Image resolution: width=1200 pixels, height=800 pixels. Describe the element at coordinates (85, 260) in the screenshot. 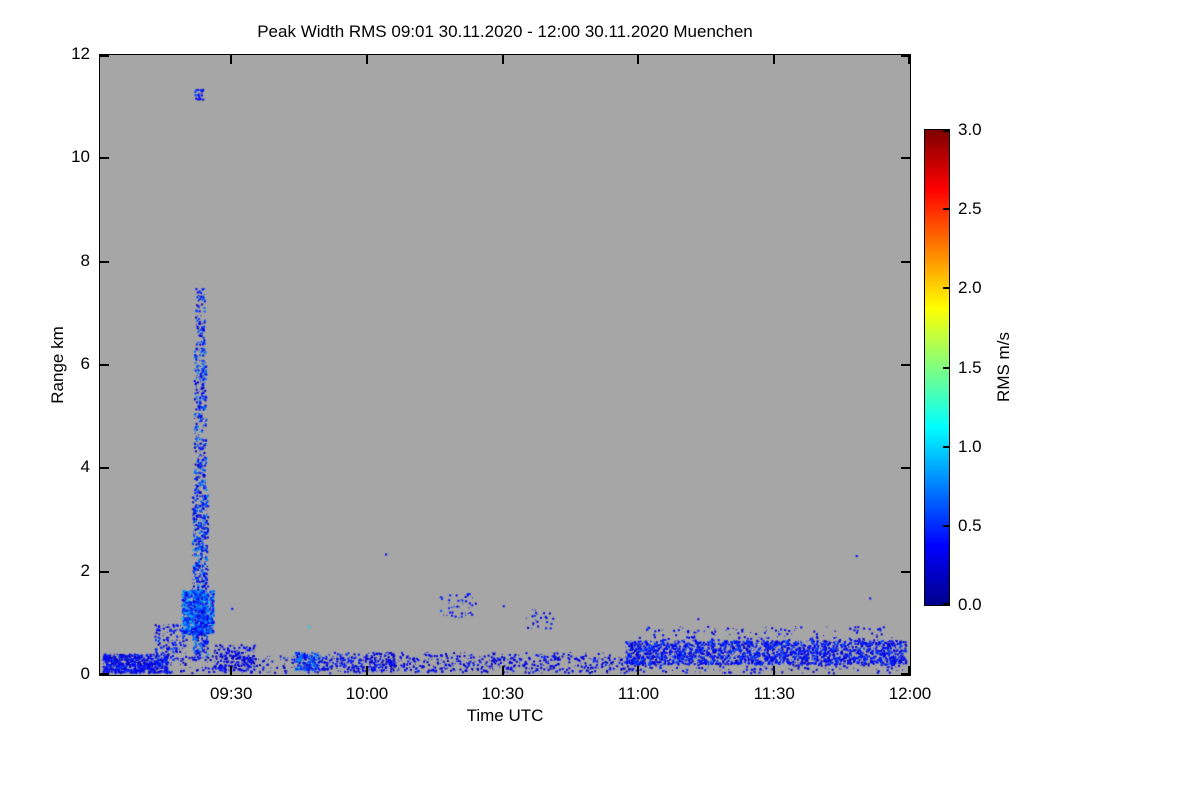

I see `y-tick-label: 8` at that location.